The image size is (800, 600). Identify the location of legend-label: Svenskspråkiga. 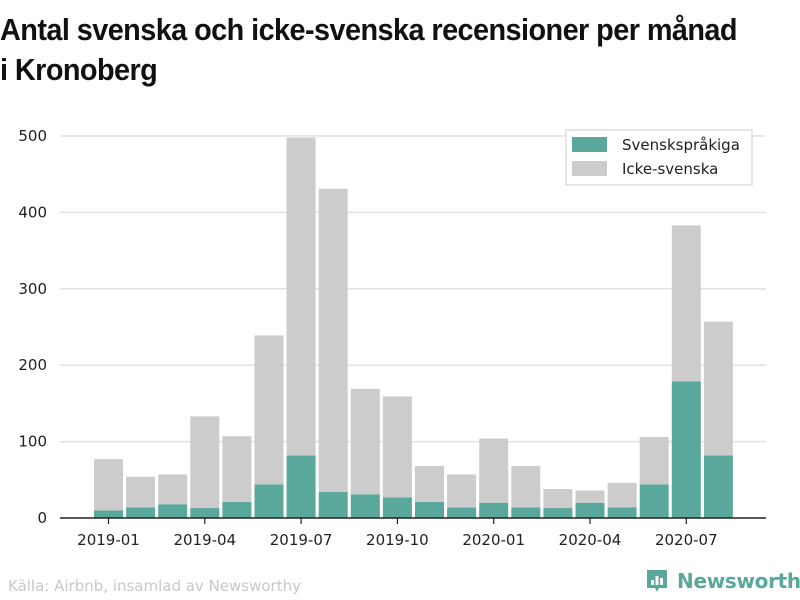
(681, 145).